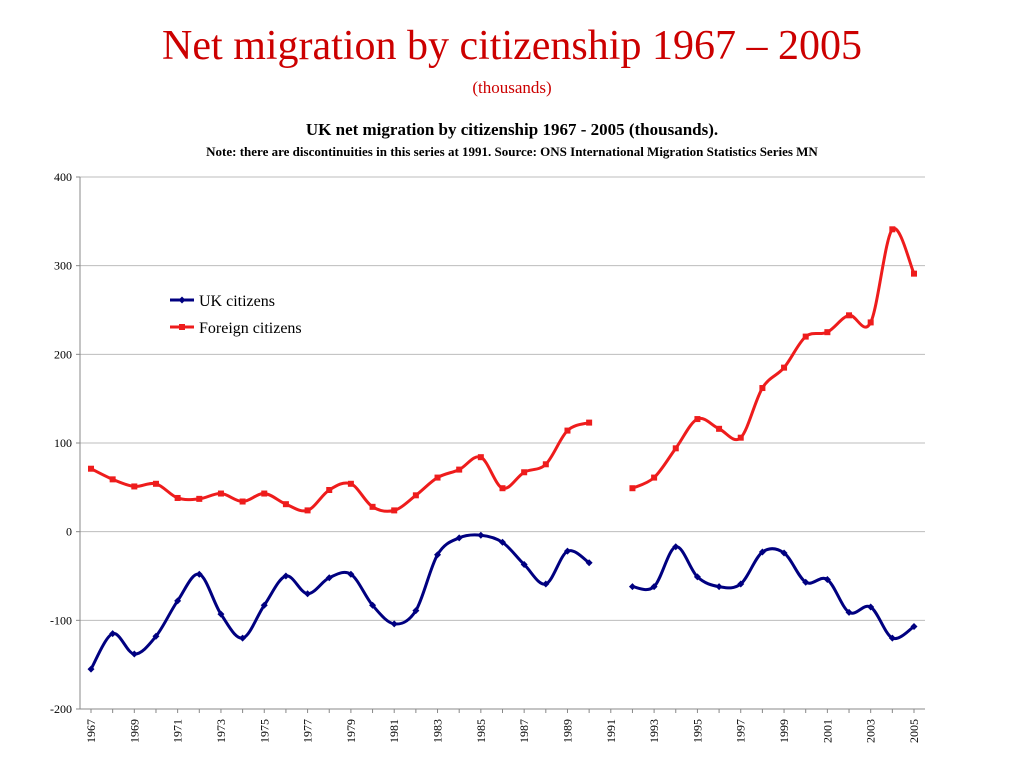 This screenshot has width=1024, height=768. What do you see at coordinates (61, 620) in the screenshot?
I see `y-tick-label: -100` at bounding box center [61, 620].